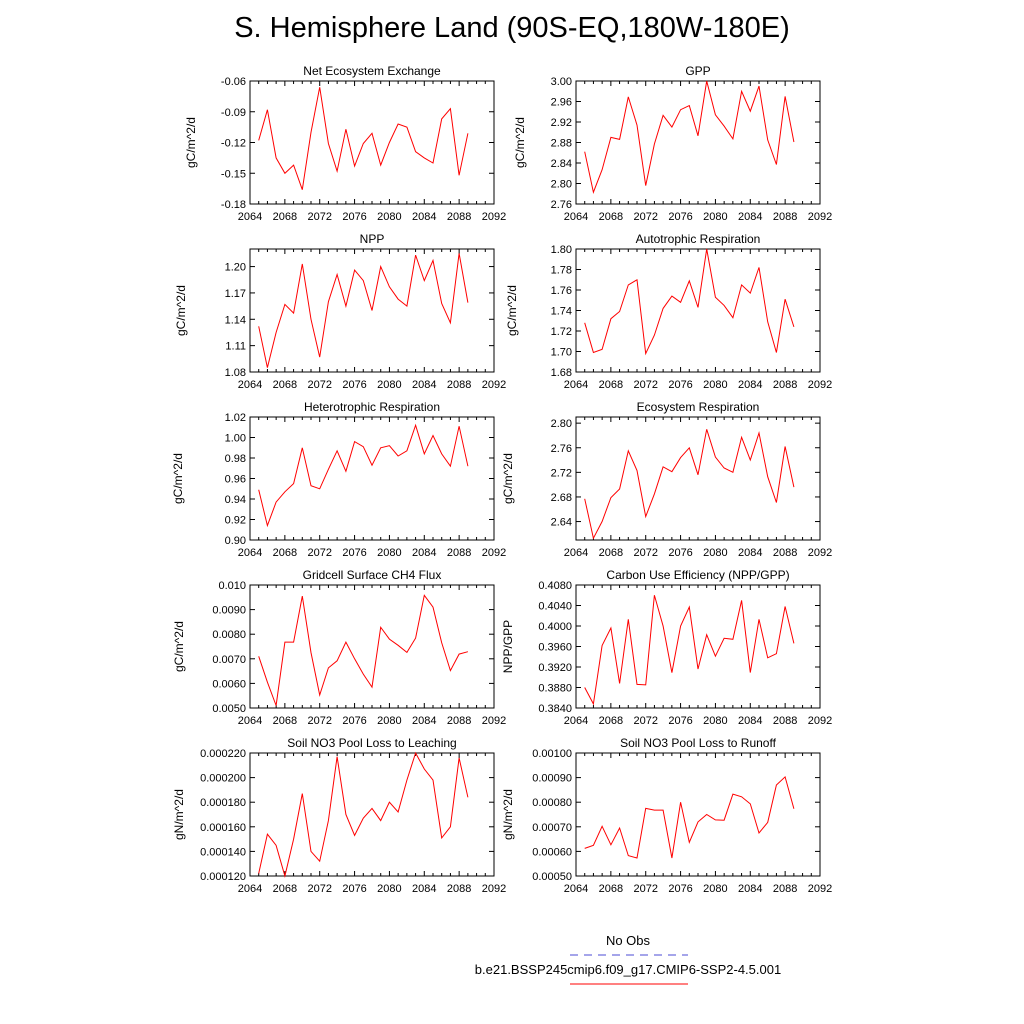 This screenshot has width=1024, height=1024. What do you see at coordinates (555, 709) in the screenshot?
I see `y-tick-label: 0.3840` at bounding box center [555, 709].